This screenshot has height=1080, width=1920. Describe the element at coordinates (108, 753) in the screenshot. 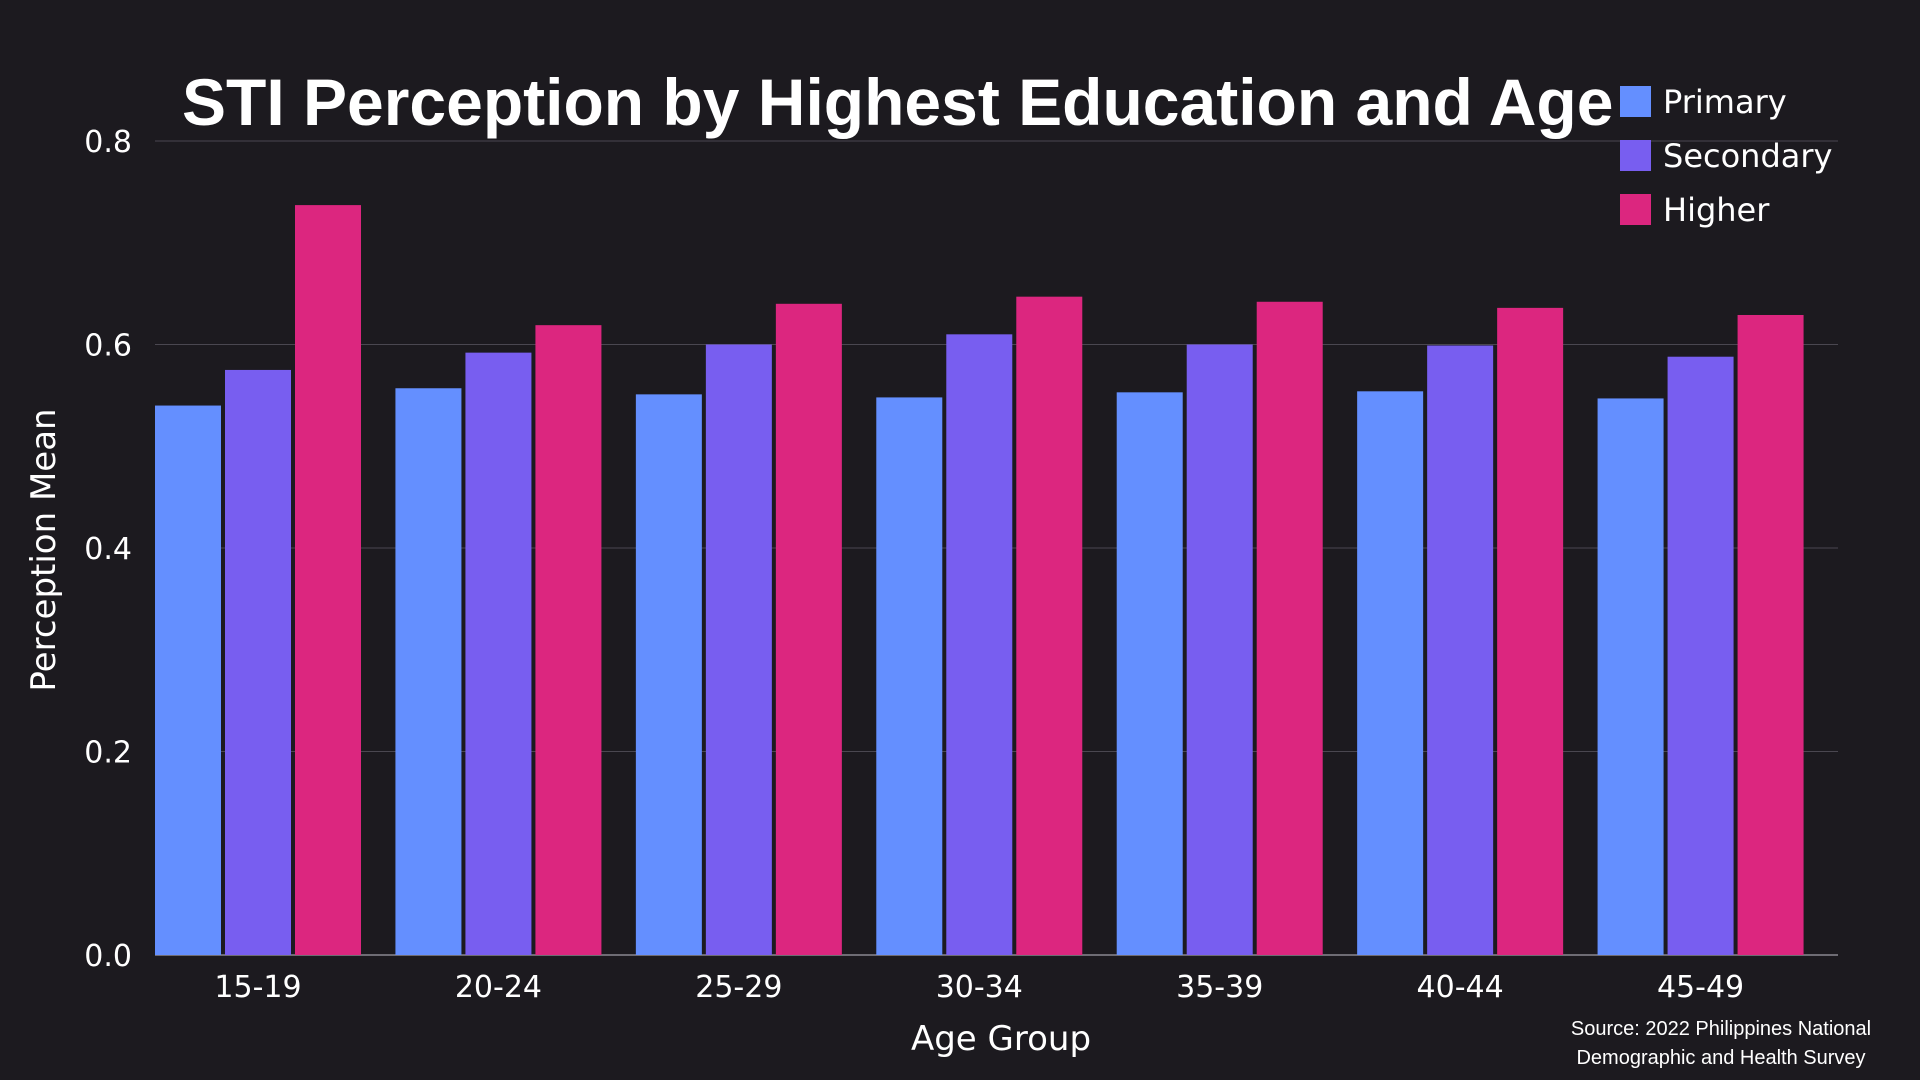

I see `y-tick-label: 0.2` at that location.